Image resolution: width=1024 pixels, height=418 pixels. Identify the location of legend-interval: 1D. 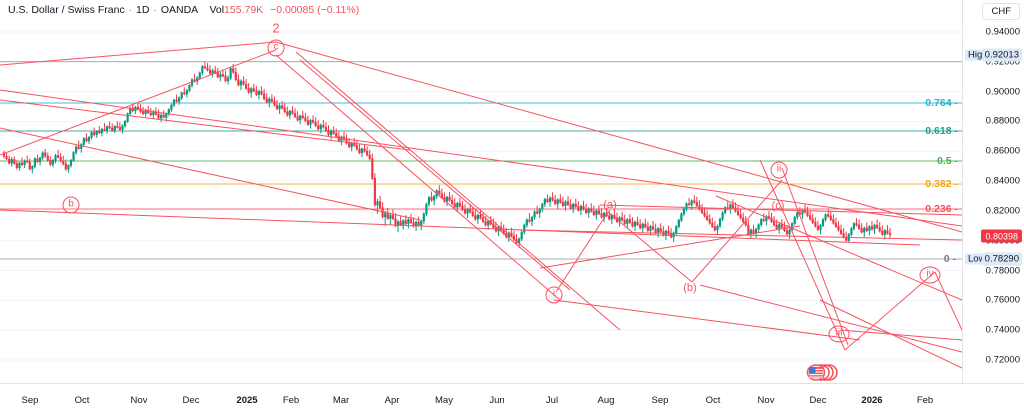
(143, 10).